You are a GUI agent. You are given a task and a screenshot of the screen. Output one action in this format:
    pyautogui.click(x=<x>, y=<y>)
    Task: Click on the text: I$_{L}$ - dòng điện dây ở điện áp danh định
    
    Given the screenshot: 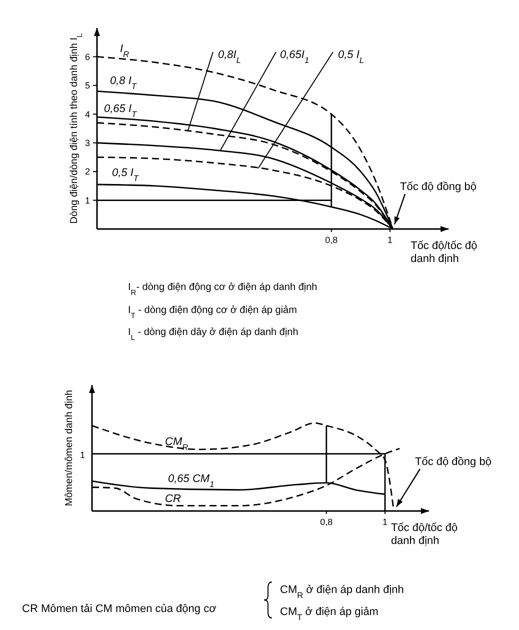 What is the action you would take?
    pyautogui.click(x=213, y=334)
    